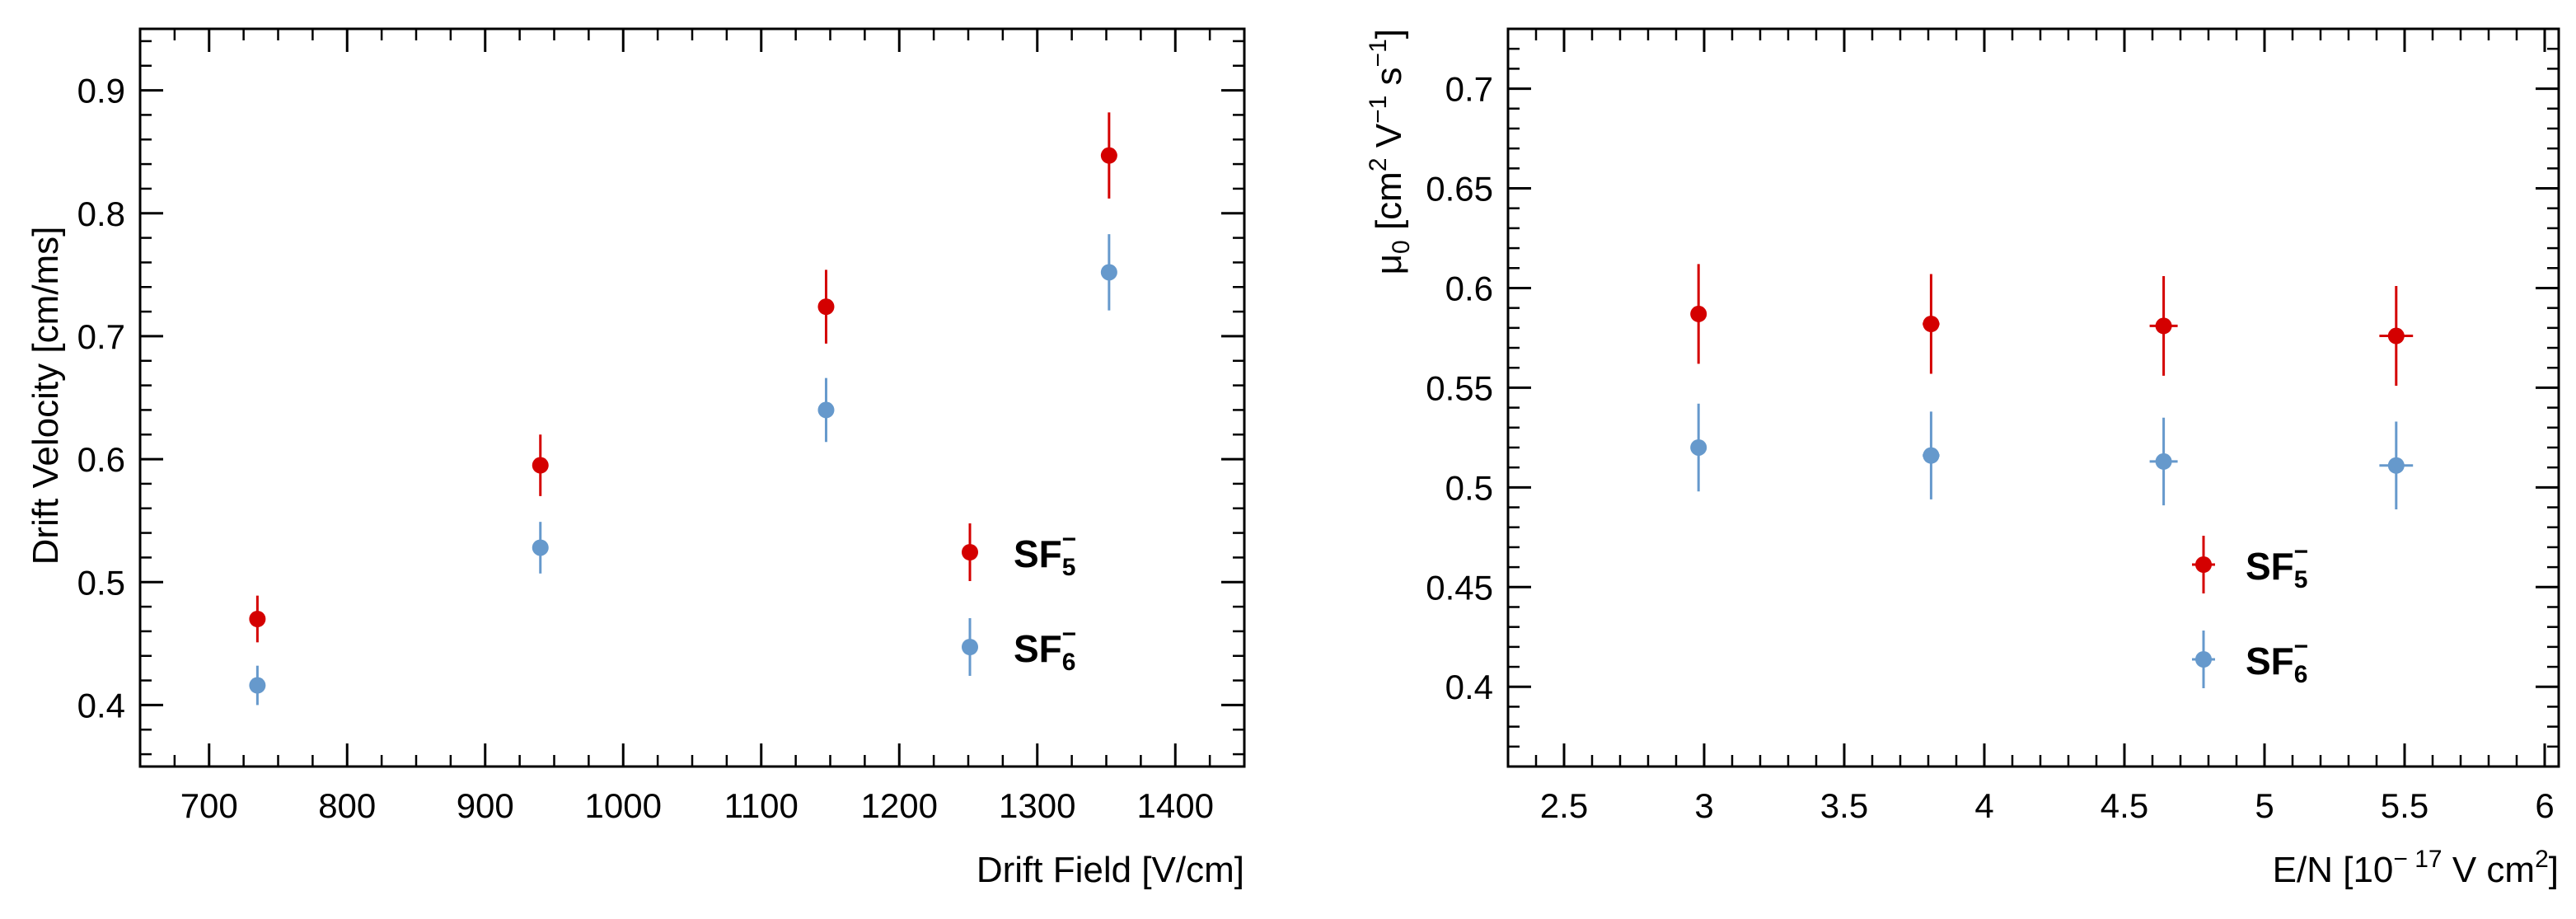 This screenshot has height=919, width=2576. What do you see at coordinates (347, 805) in the screenshot?
I see `x-tick-label: 800` at bounding box center [347, 805].